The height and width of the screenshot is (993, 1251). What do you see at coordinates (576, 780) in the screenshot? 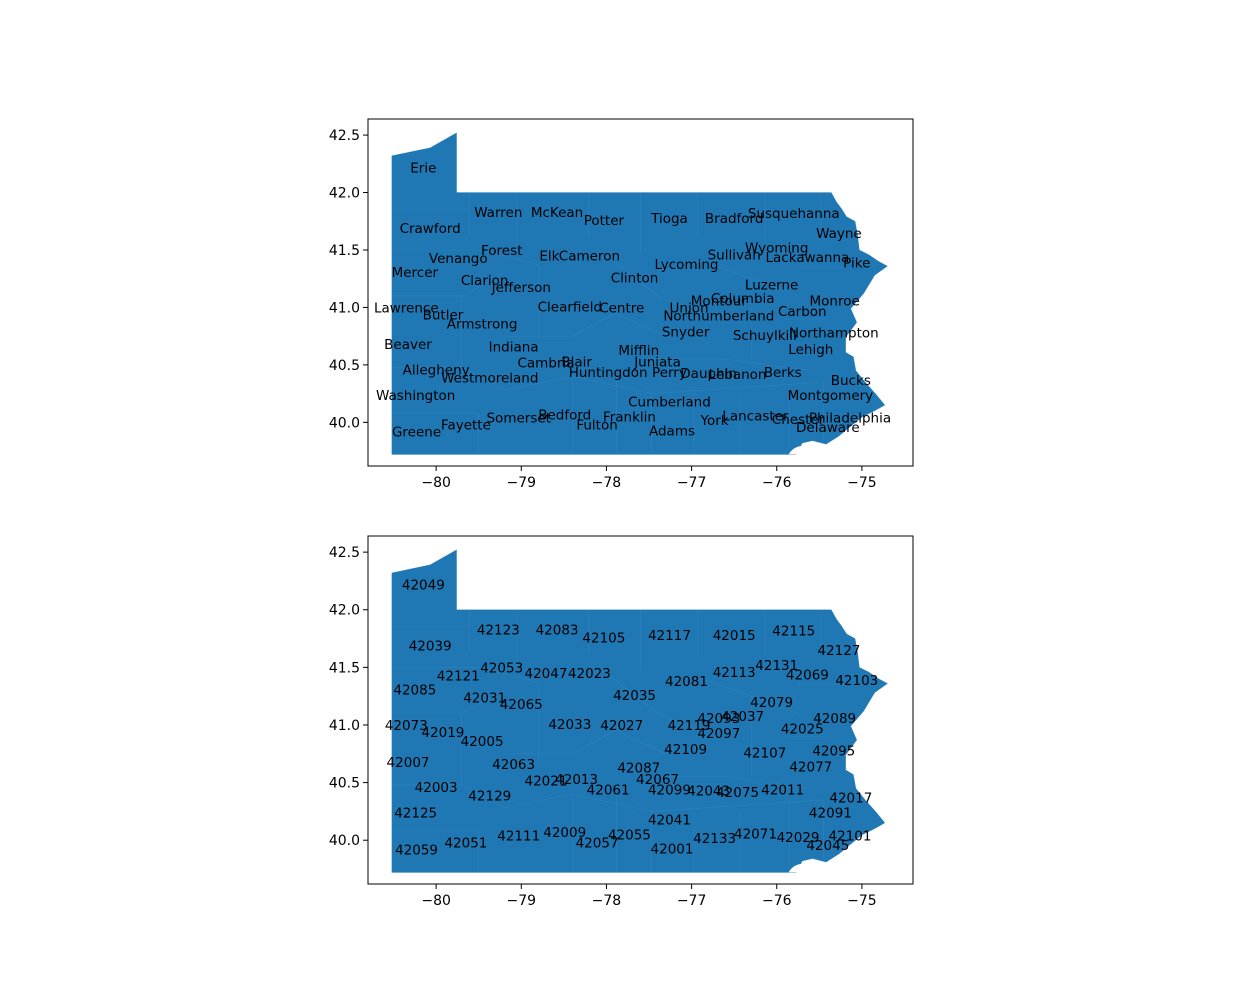
I see `county-fips-label: 42013` at bounding box center [576, 780].